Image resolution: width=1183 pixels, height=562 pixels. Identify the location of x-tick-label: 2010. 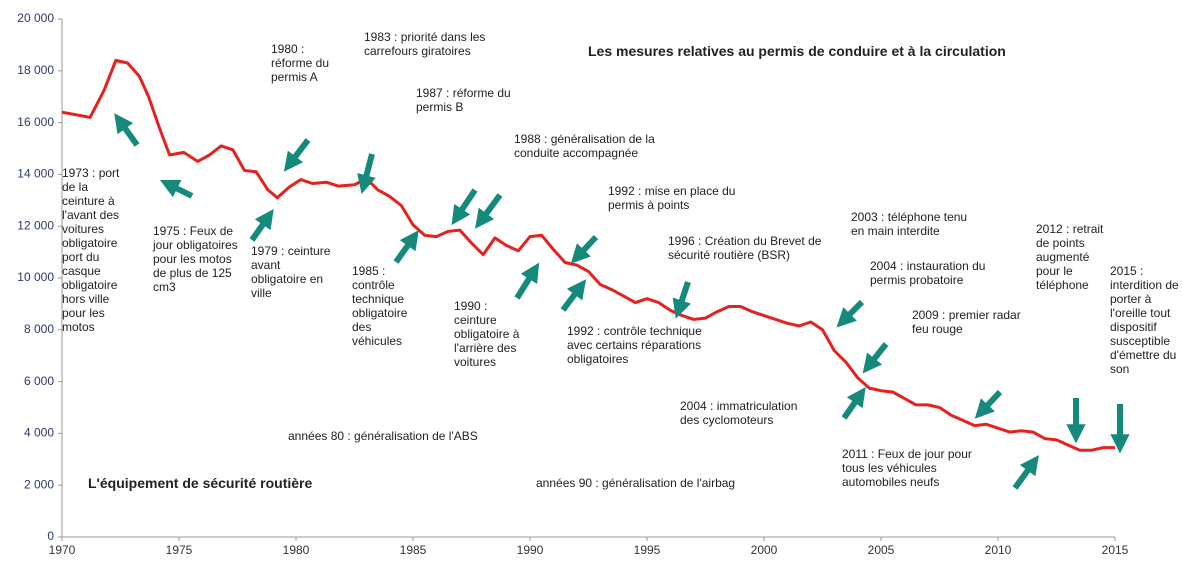
(998, 550).